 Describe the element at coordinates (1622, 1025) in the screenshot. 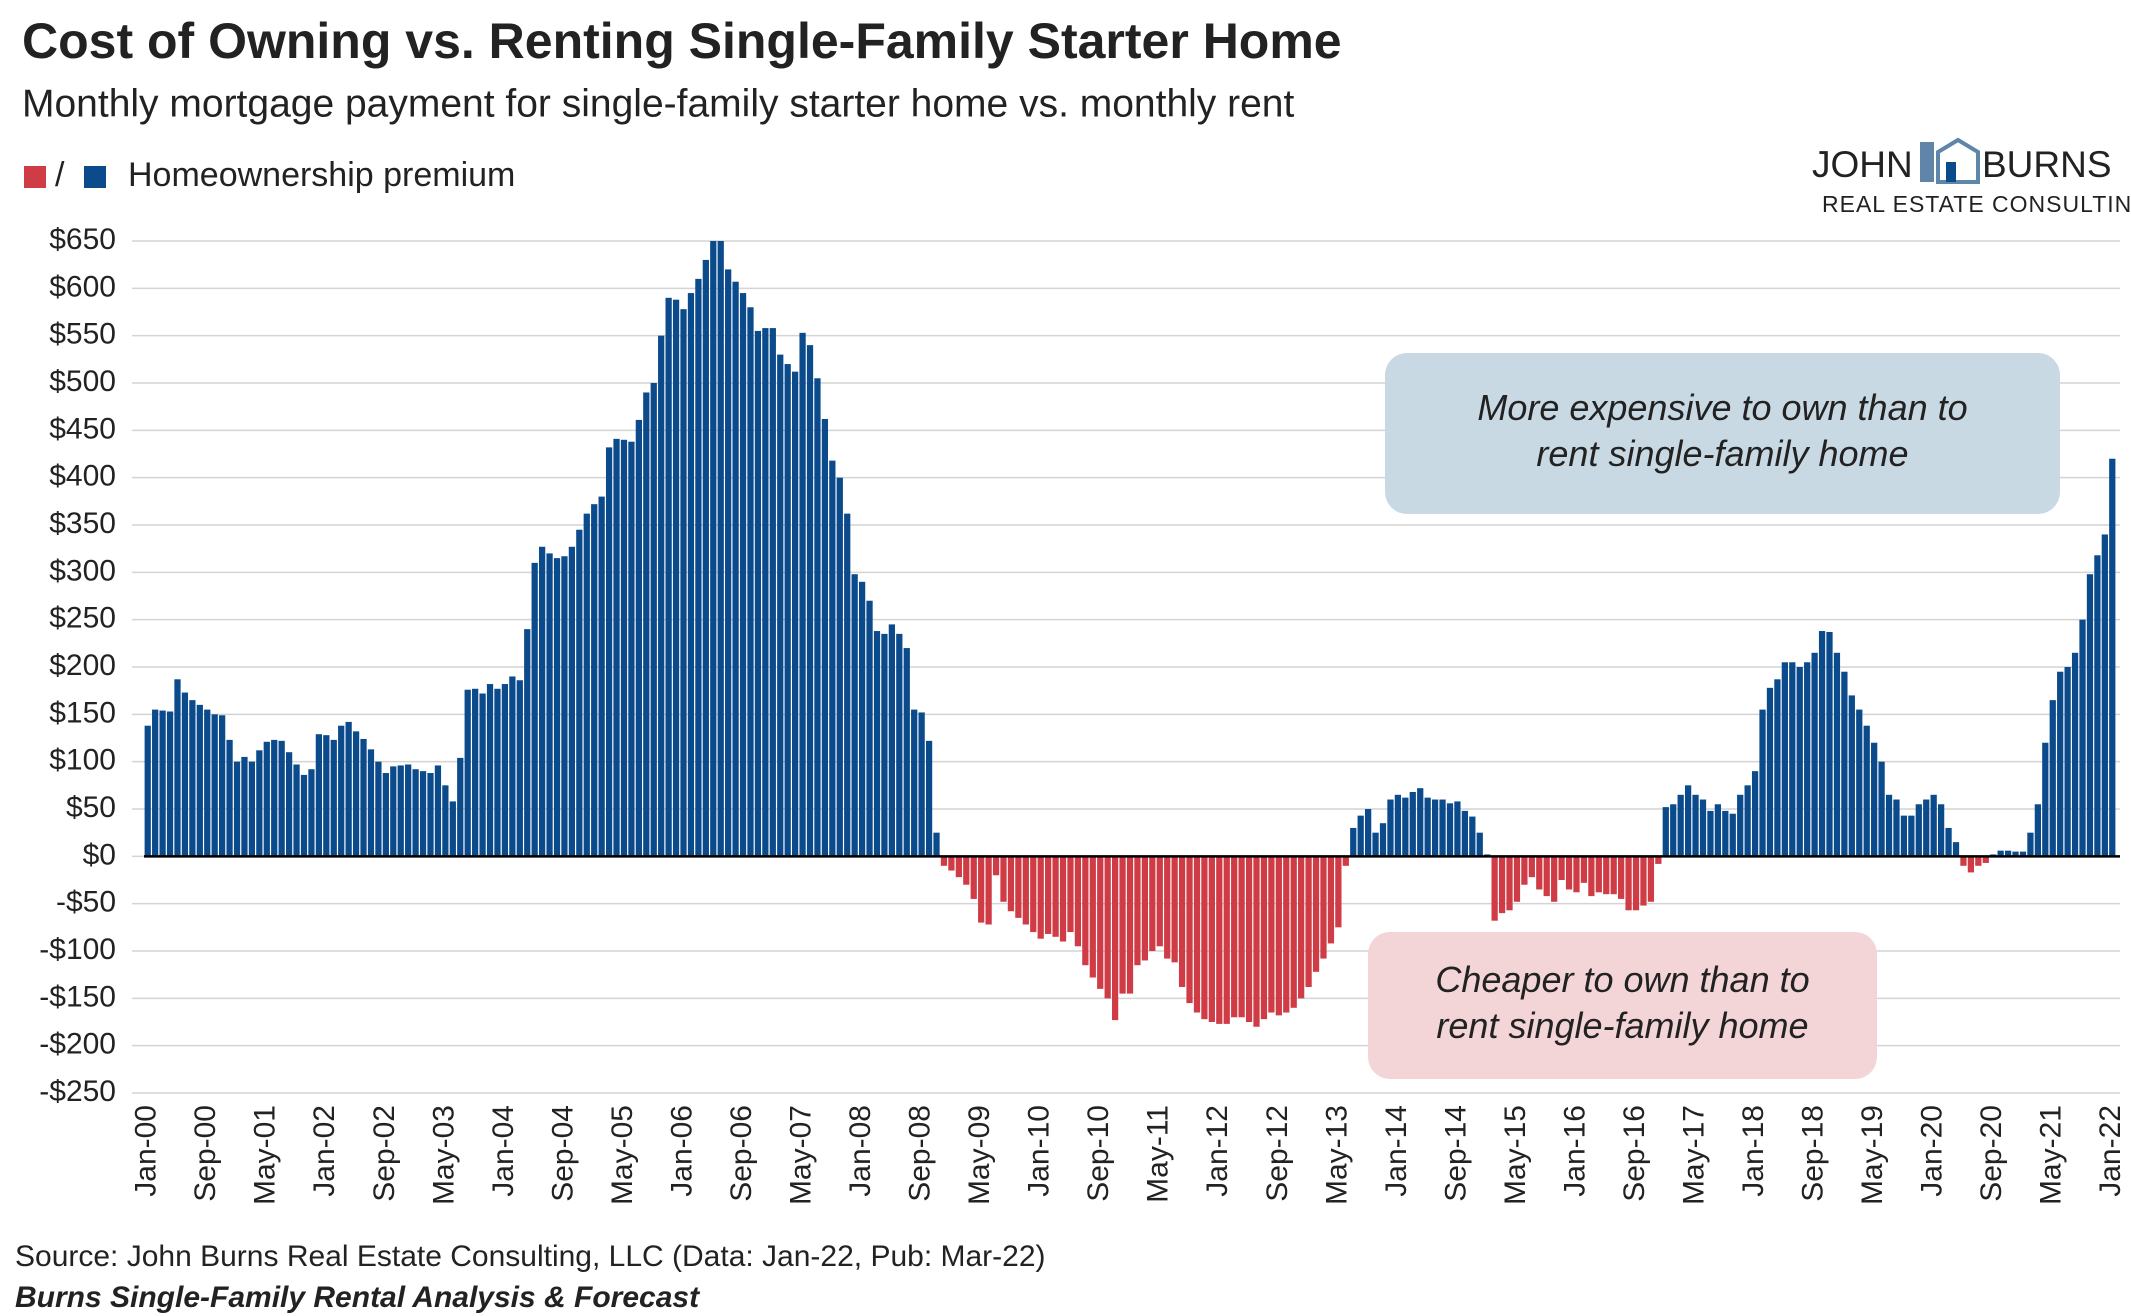

I see `annotation-text: rent single-family home` at that location.